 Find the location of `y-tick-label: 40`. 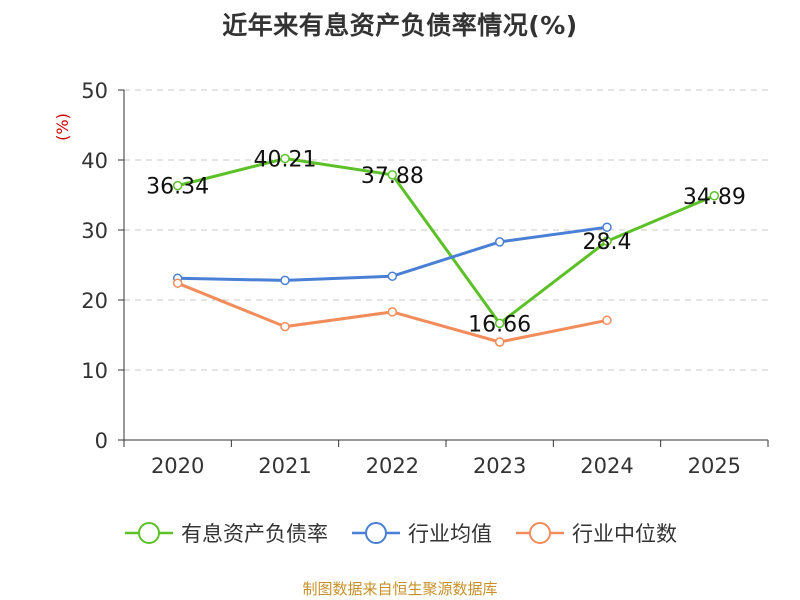

y-tick-label: 40 is located at coordinates (94, 161).